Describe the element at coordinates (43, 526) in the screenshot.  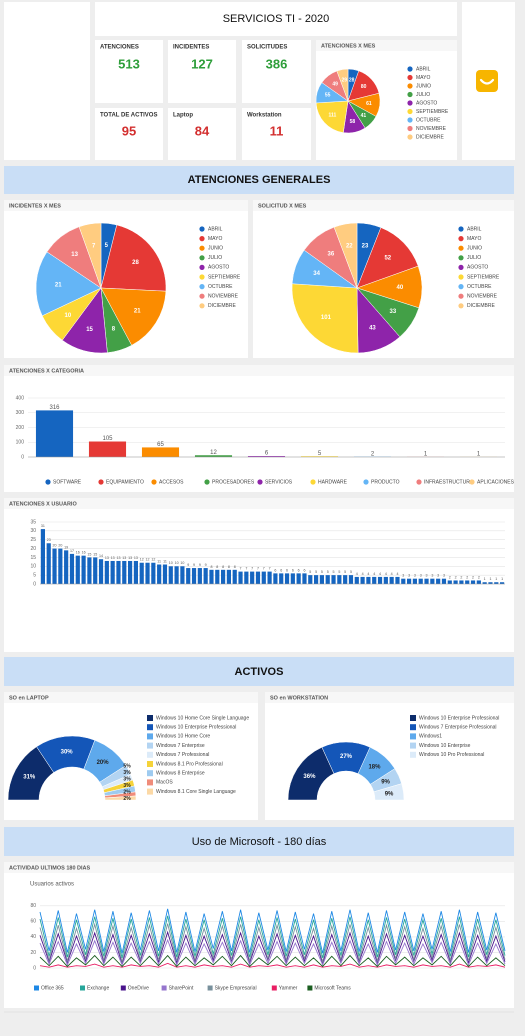
I see `data-label: 31` at that location.